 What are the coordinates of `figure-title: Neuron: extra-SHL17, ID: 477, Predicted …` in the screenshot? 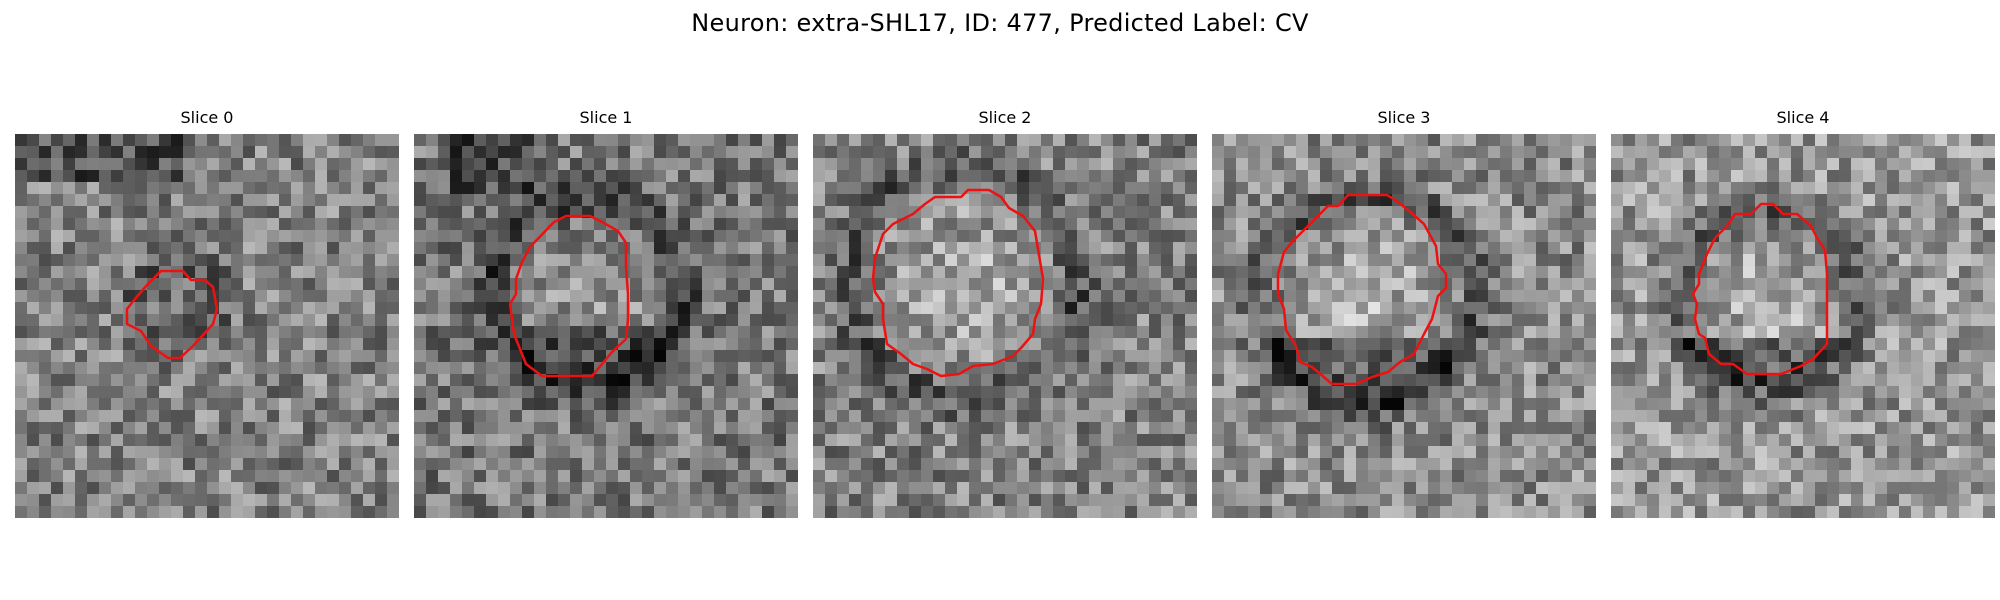 It's located at (1000, 23).